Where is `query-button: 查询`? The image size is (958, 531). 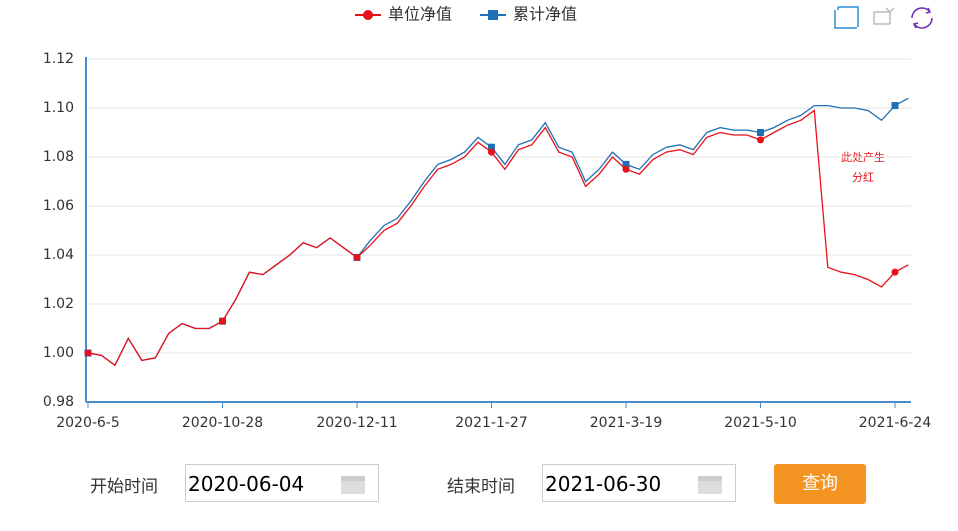 query-button: 查询 is located at coordinates (820, 484).